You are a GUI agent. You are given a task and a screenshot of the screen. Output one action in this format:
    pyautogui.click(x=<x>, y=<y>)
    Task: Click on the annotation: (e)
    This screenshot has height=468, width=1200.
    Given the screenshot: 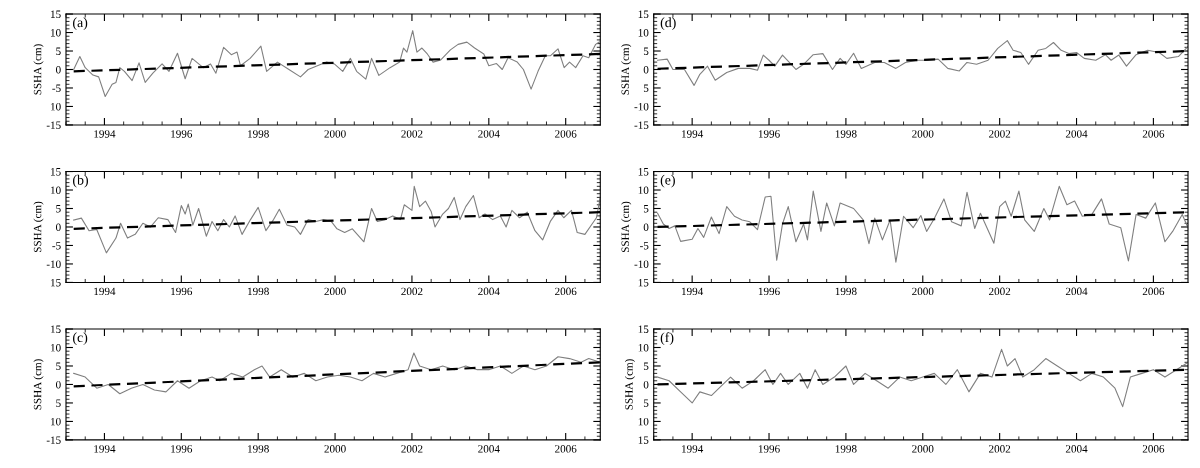 What is the action you would take?
    pyautogui.click(x=667, y=181)
    